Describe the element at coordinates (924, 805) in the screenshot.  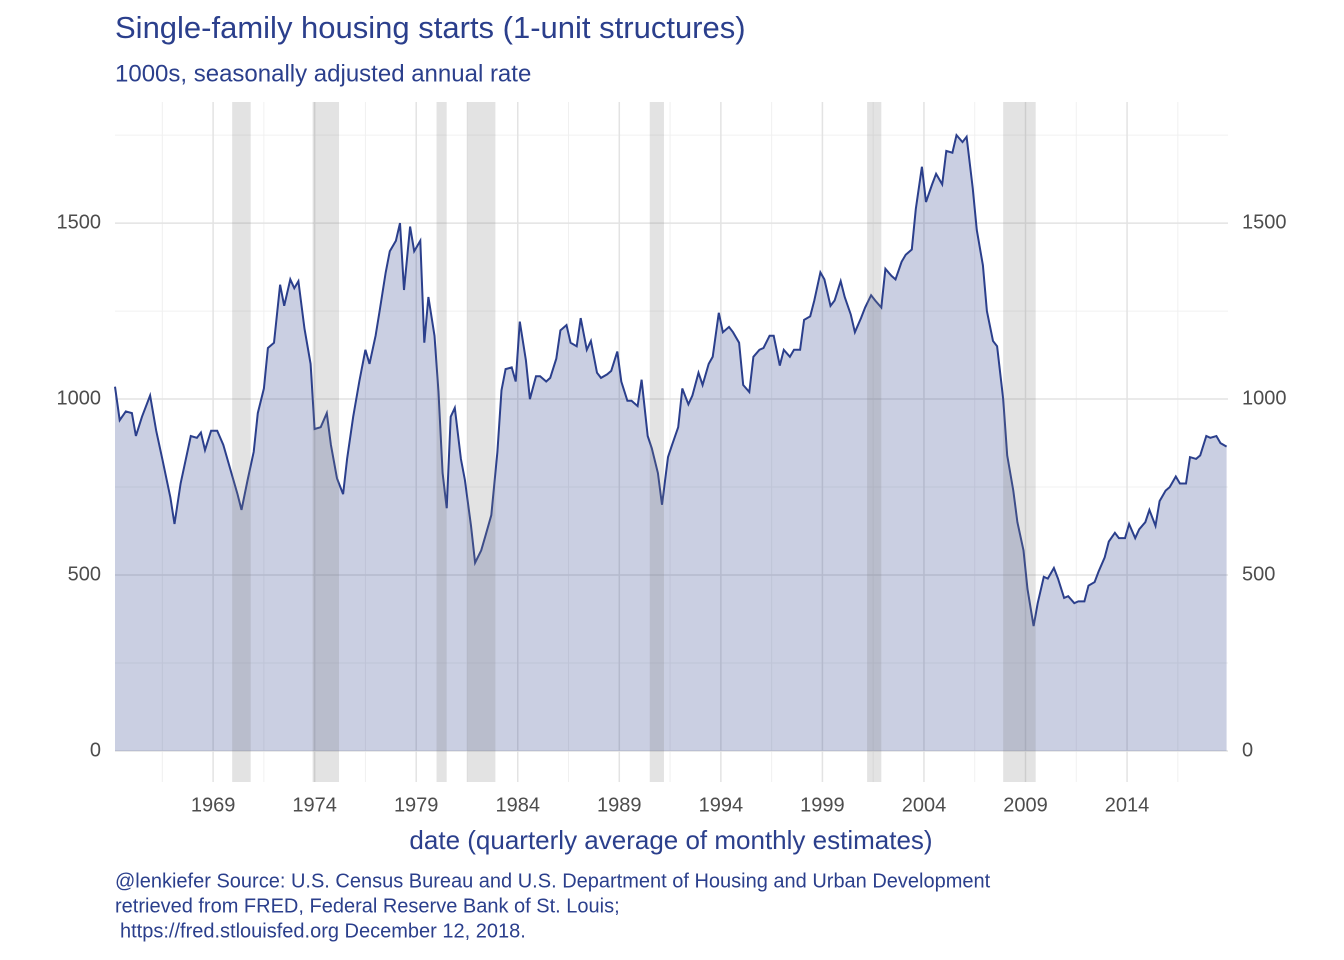
I see `x-tick-label: 2004` at that location.